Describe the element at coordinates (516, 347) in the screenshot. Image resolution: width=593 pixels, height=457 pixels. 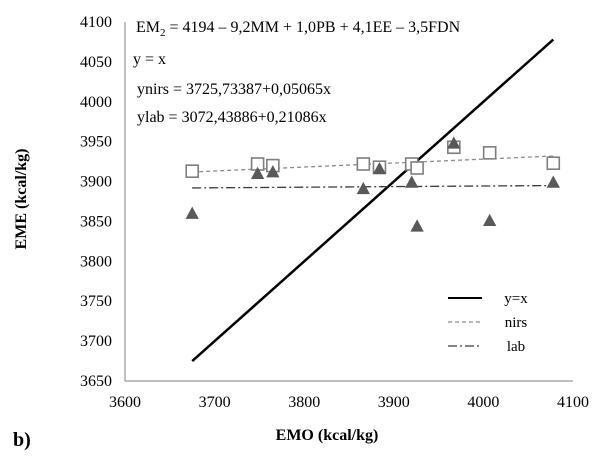
I see `legend-label: lab` at that location.